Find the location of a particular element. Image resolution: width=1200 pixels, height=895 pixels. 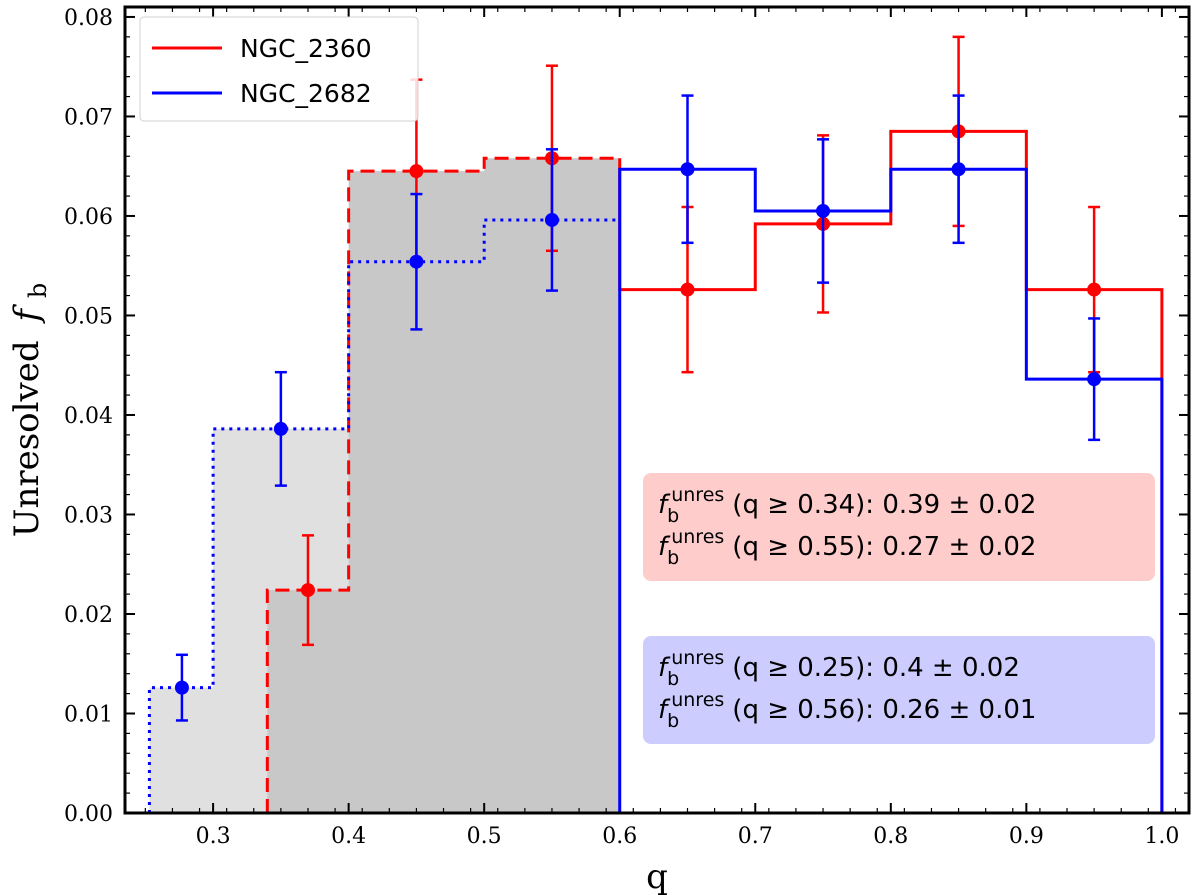

svg-text:fbunres(q ≥ 0.56): 0.26 ± 0.01: fbunres (q ≥ 0.56): 0.26 ± 0.01 is located at coordinates (847, 710).